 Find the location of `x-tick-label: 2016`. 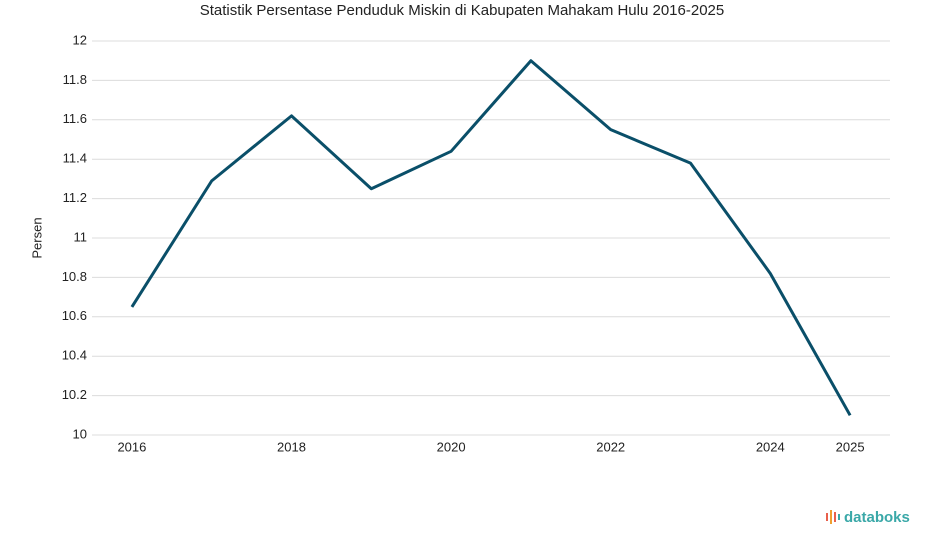

x-tick-label: 2016 is located at coordinates (131, 446).